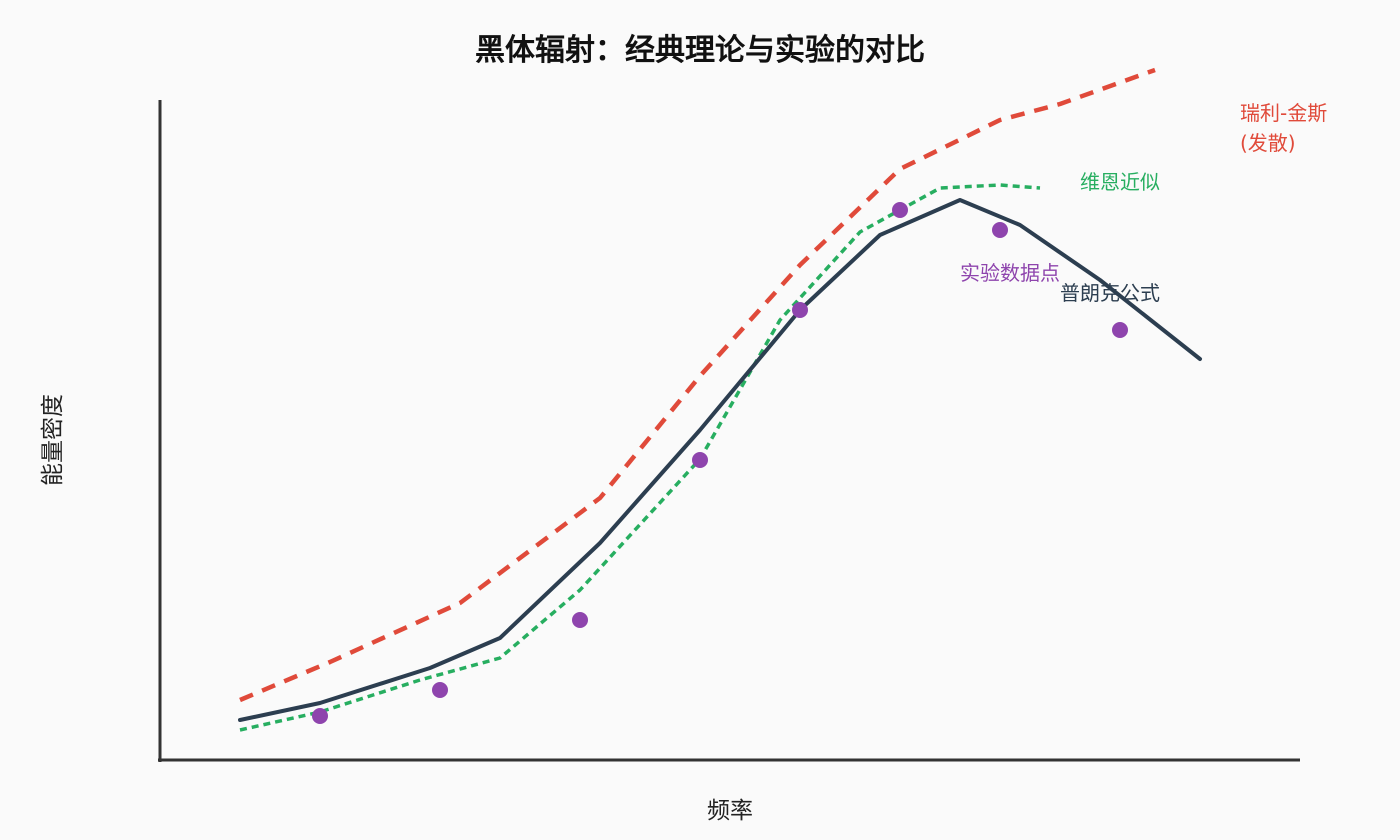 This screenshot has width=1400, height=840. I want to click on rayleigh-label: (发散), so click(1268, 143).